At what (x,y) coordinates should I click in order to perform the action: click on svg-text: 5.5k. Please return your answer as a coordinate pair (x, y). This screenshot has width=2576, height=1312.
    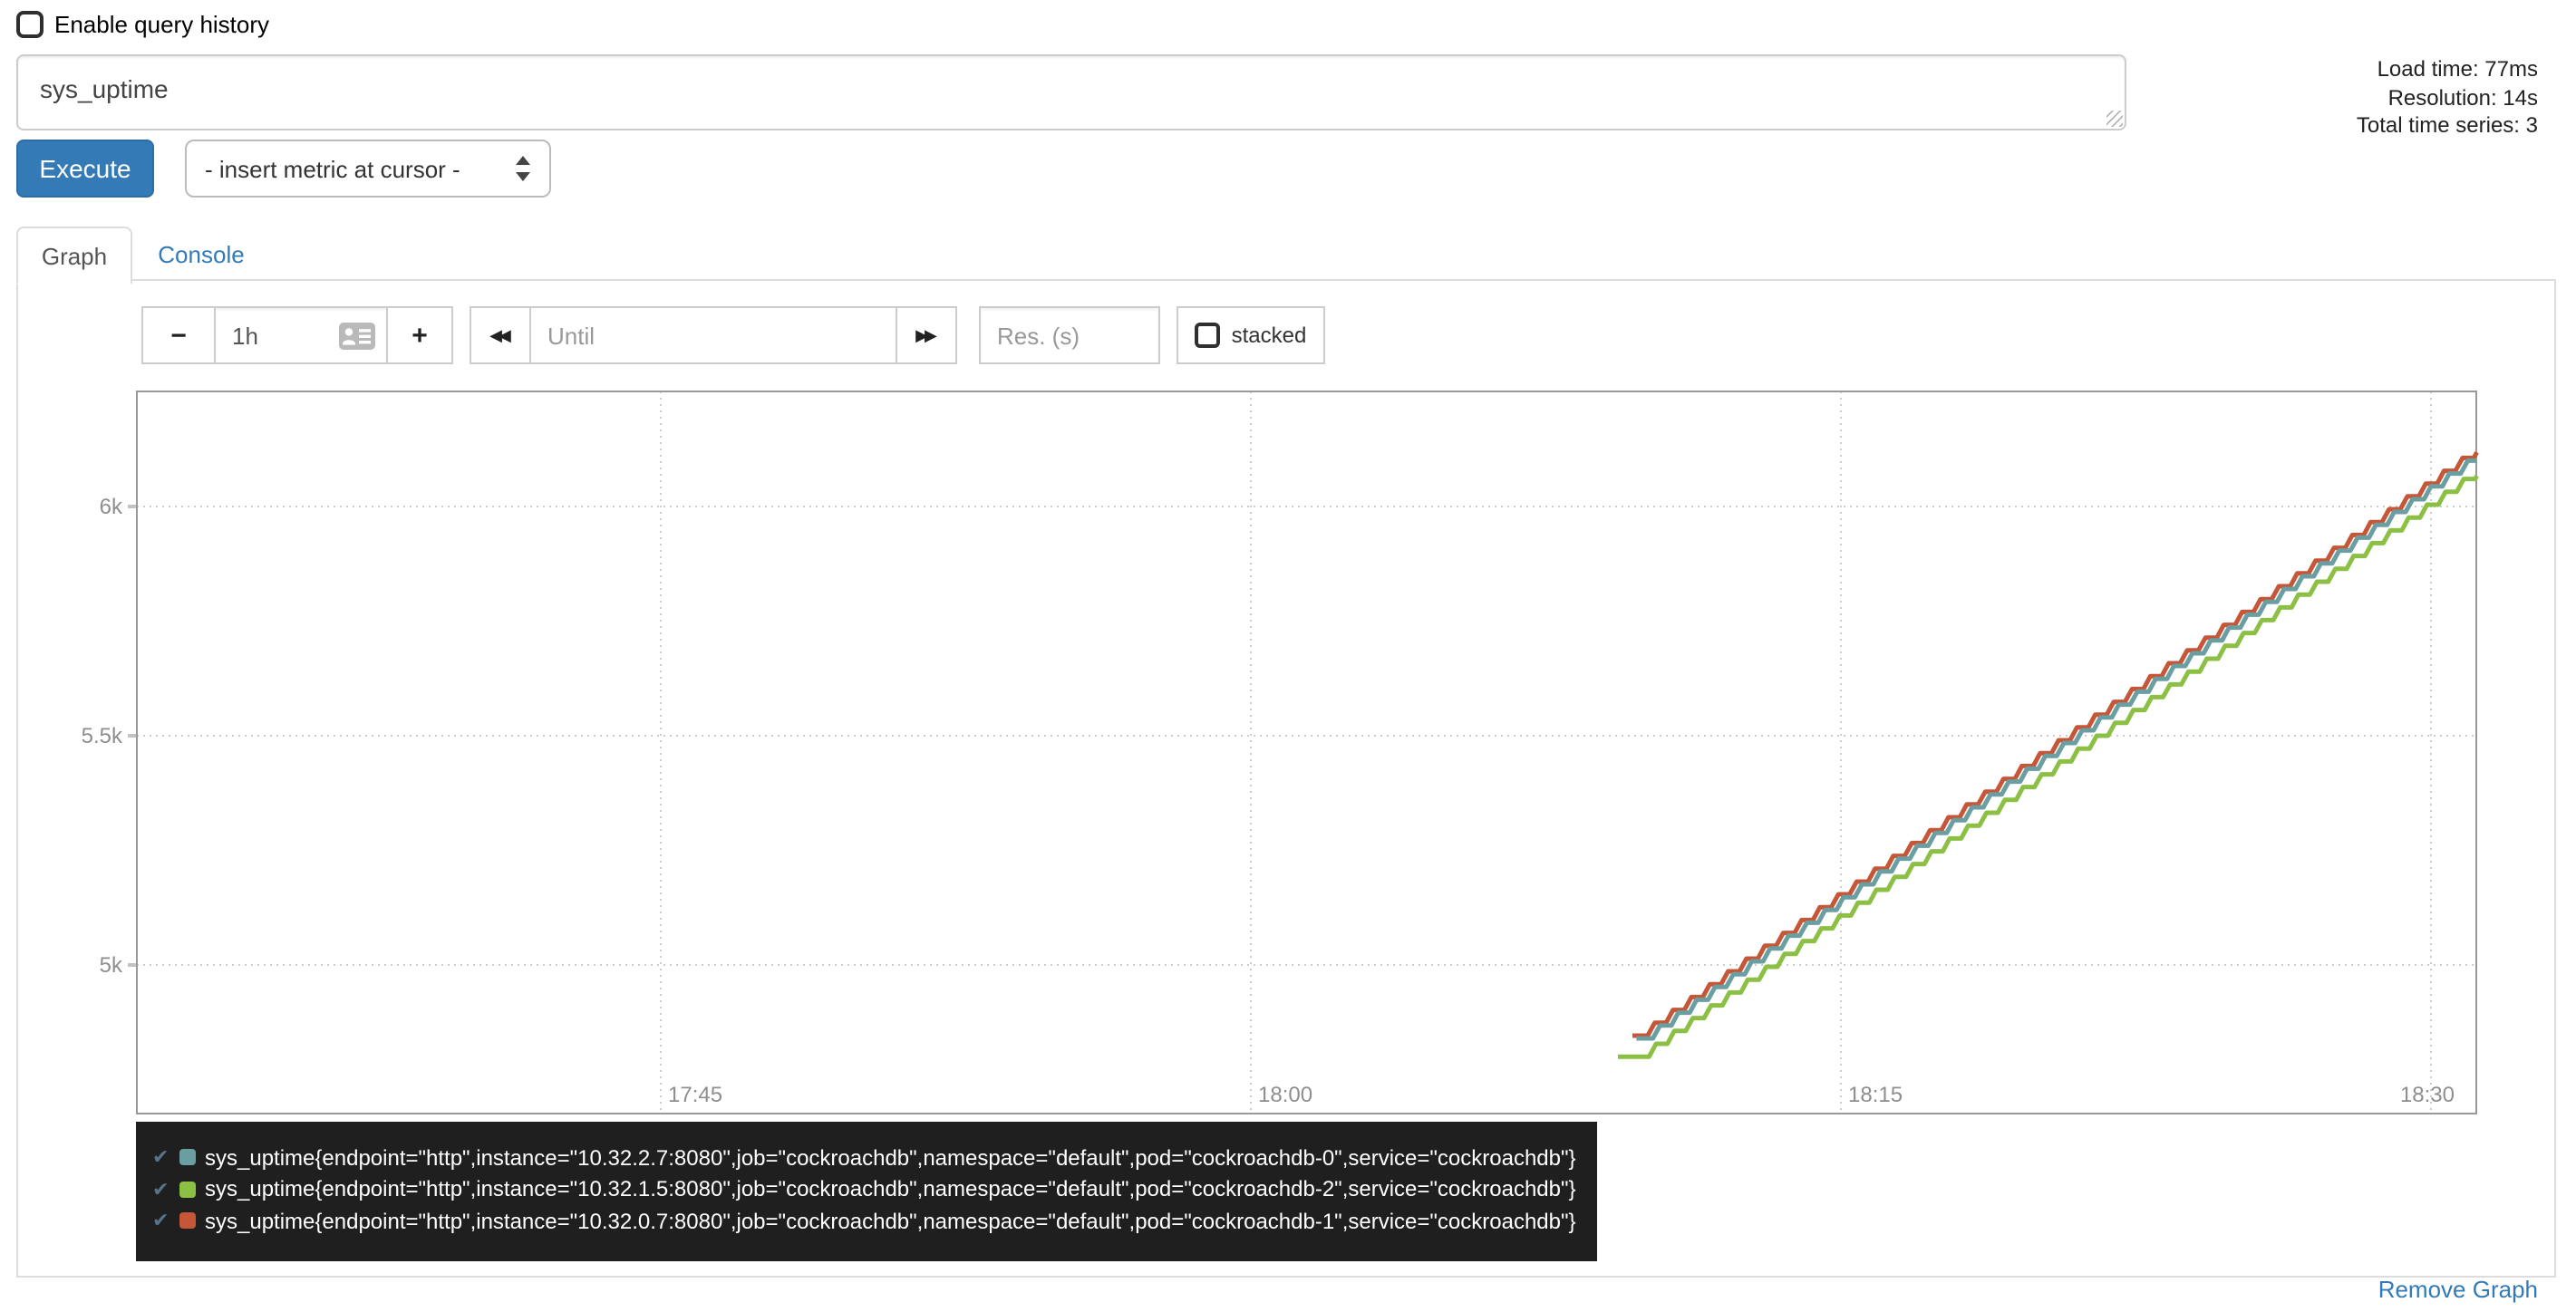
    Looking at the image, I should click on (102, 736).